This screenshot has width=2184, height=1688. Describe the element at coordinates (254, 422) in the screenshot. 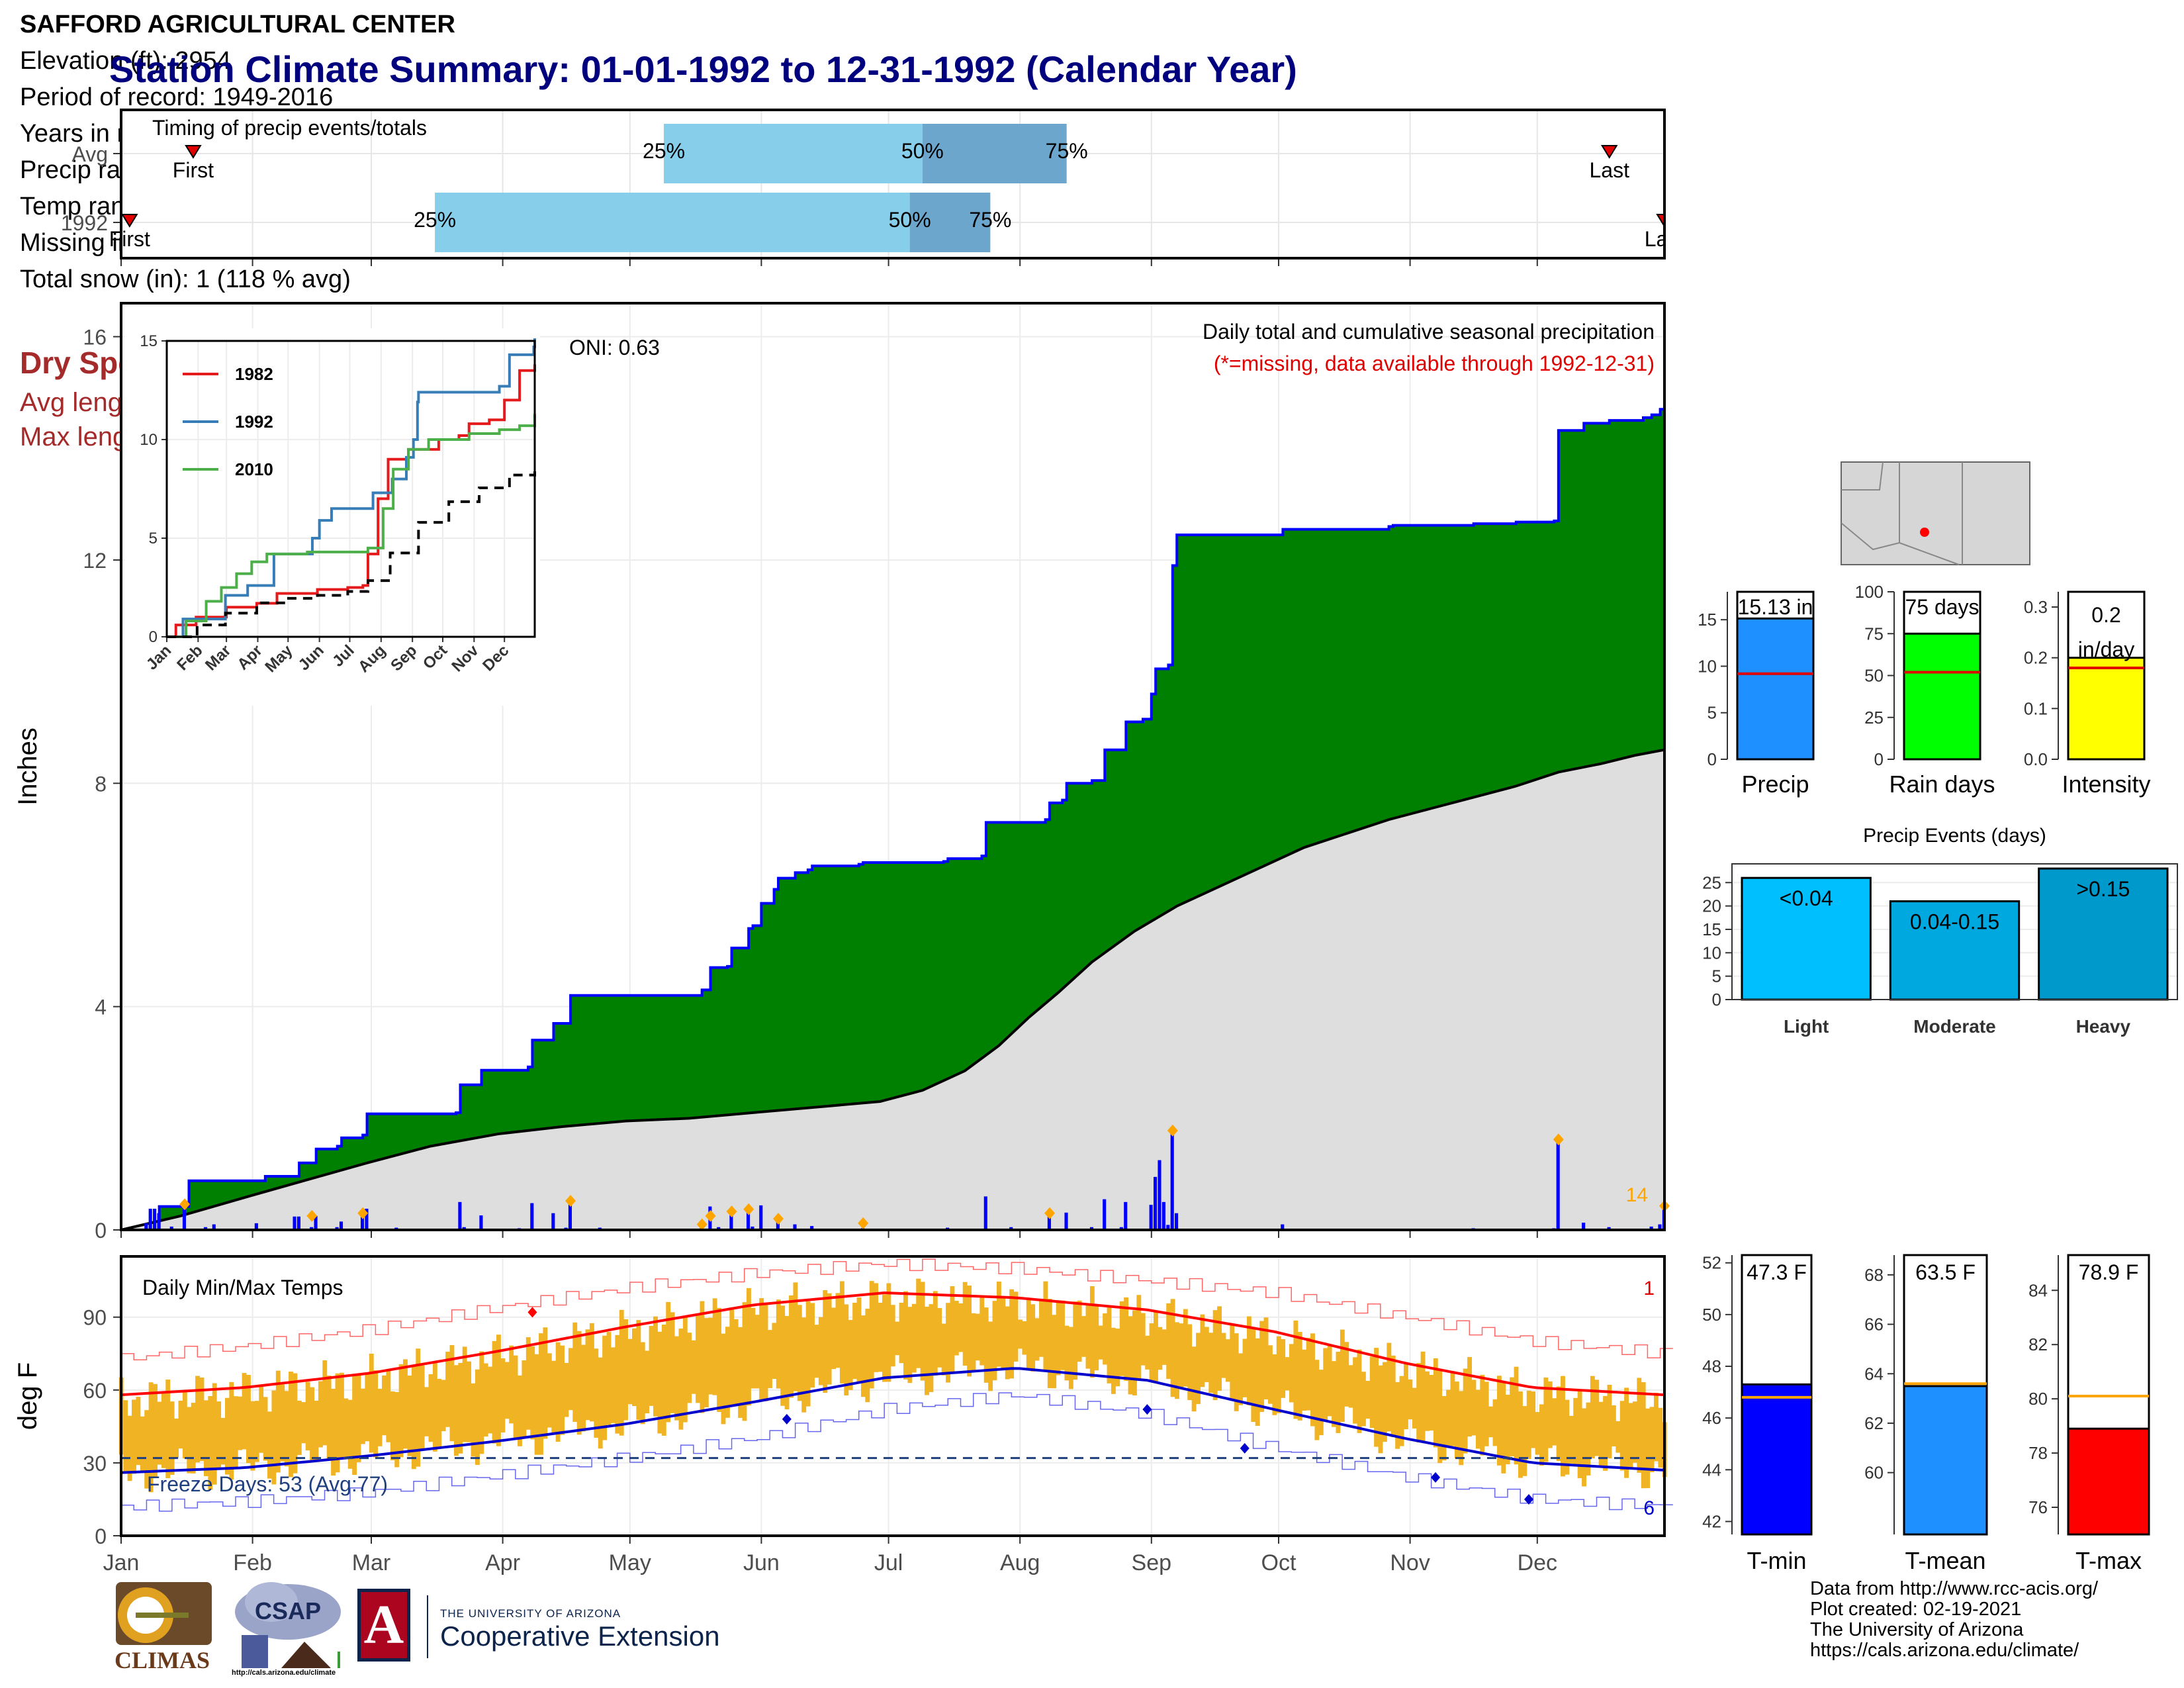

I see `inset-legend-label: 1992` at that location.